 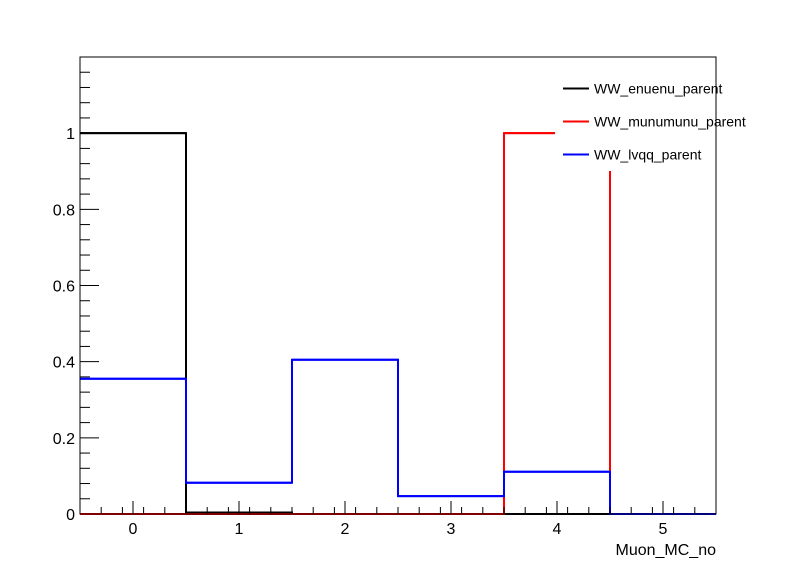 I want to click on legend-entry: WW_enuenu_parent, so click(x=643, y=89).